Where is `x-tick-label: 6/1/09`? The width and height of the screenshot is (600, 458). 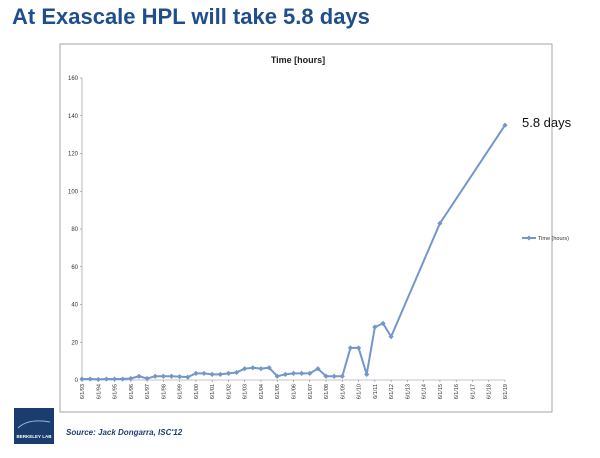 x-tick-label: 6/1/09 is located at coordinates (343, 391).